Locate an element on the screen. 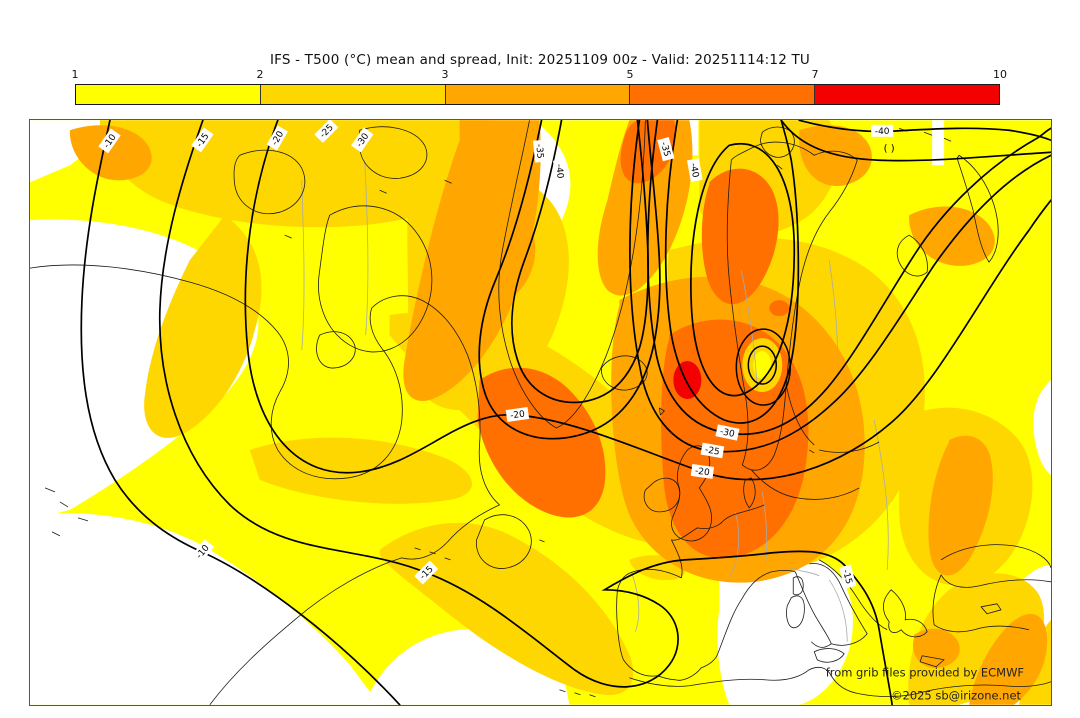 The image size is (1080, 718). contour-minus40-greenland is located at coordinates (580, 262).